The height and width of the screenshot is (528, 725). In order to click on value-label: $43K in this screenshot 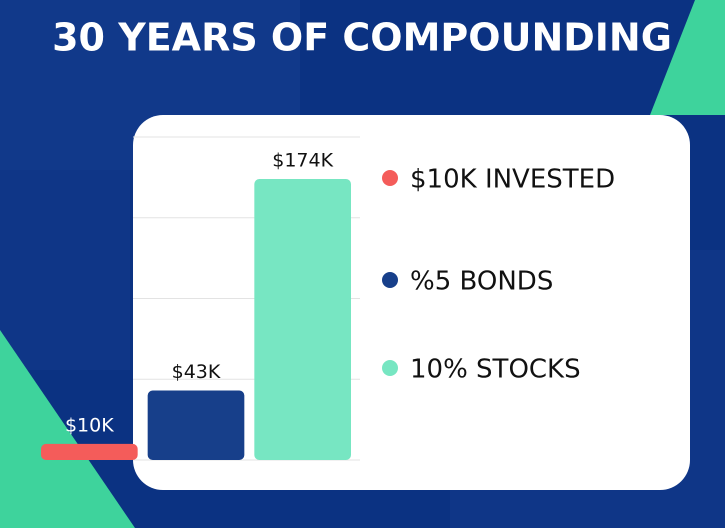, I will do `click(196, 372)`.